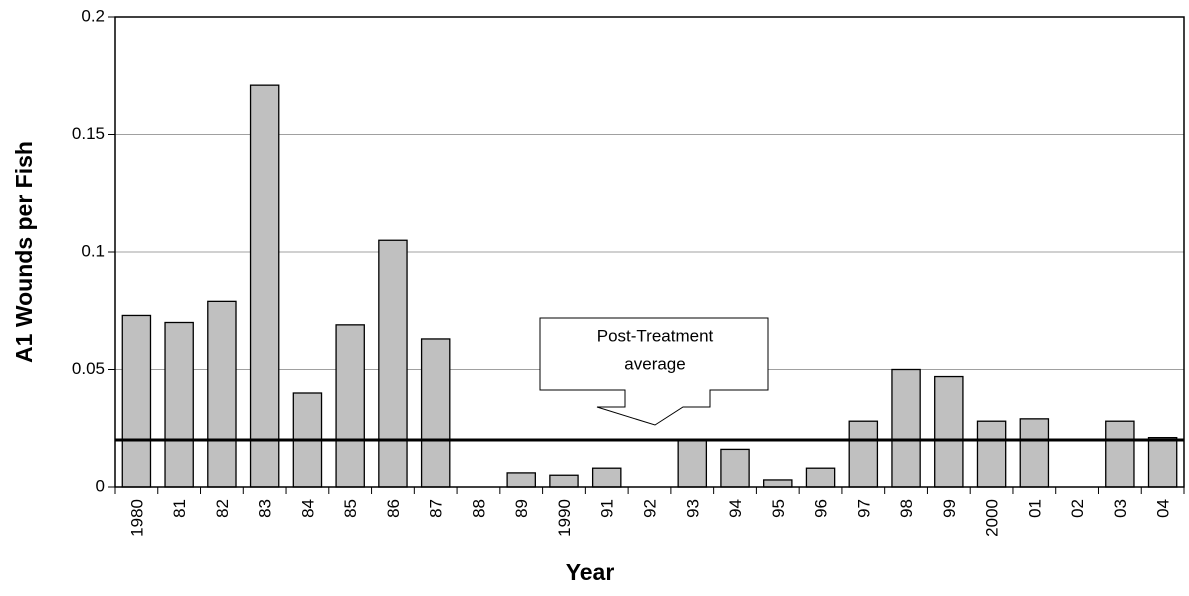  I want to click on y-tick-label: 0.05, so click(88, 368).